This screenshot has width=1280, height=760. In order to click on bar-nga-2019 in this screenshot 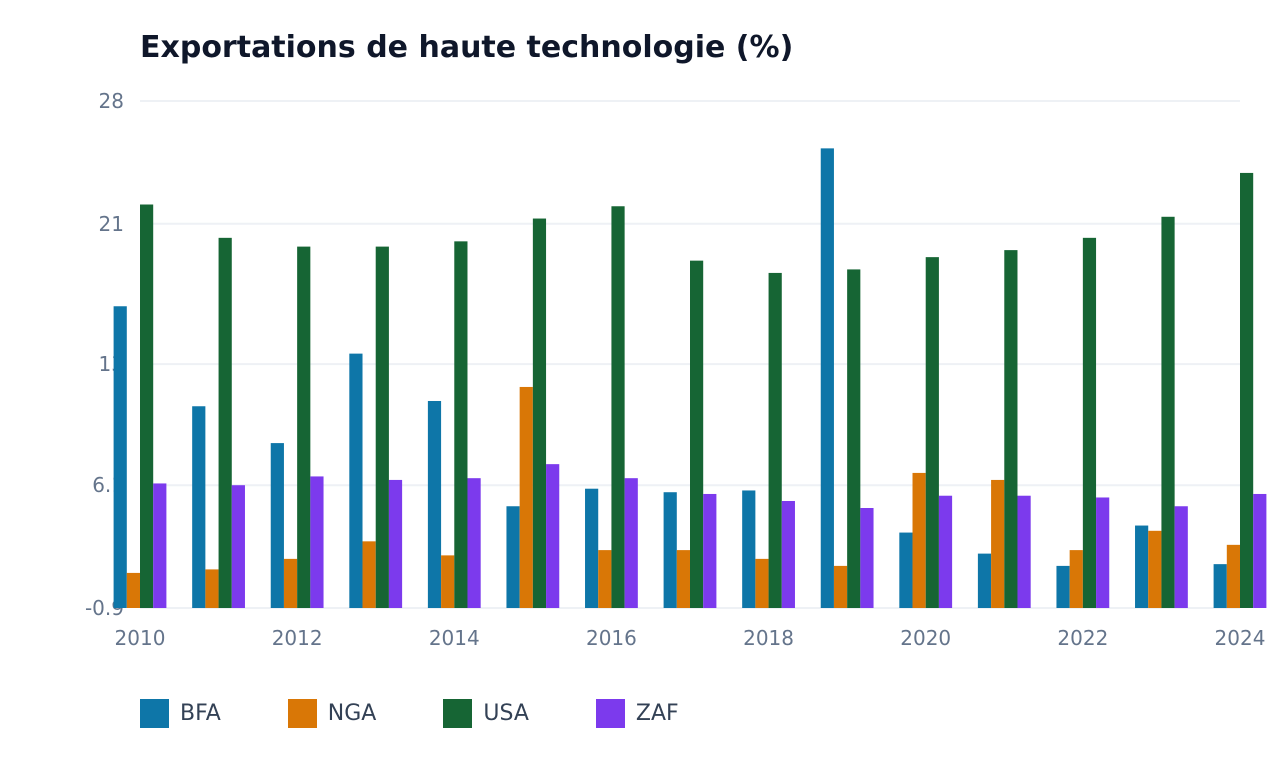, I will do `click(840, 586)`.